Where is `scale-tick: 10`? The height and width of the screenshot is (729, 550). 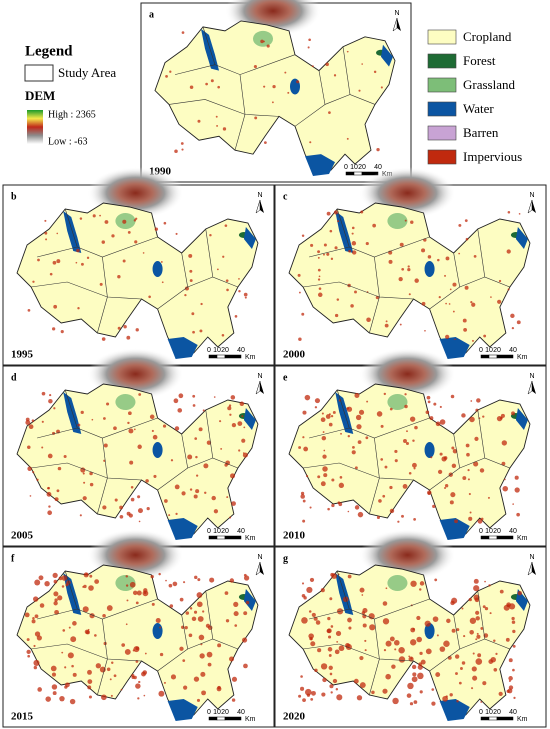
scale-tick: 10 is located at coordinates (489, 531).